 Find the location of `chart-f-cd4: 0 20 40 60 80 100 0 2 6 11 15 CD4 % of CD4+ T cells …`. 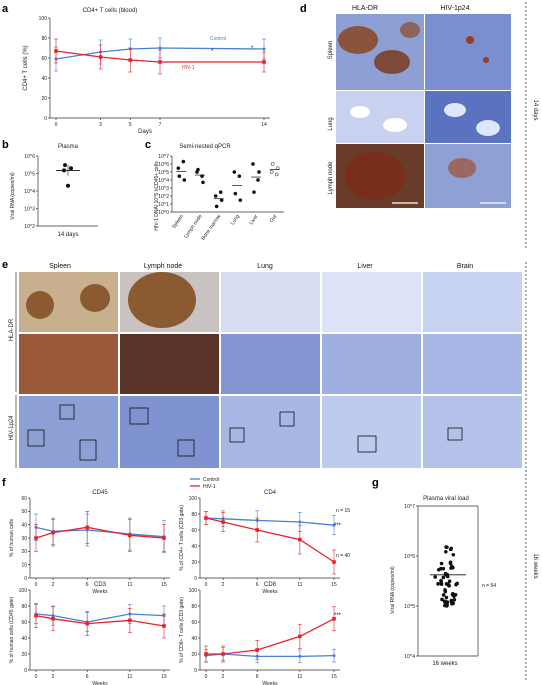

chart-f-cd4: 0 20 40 60 80 100 0 2 6 11 15 CD4 % of CD4+ T cells … is located at coordinates (259, 542).